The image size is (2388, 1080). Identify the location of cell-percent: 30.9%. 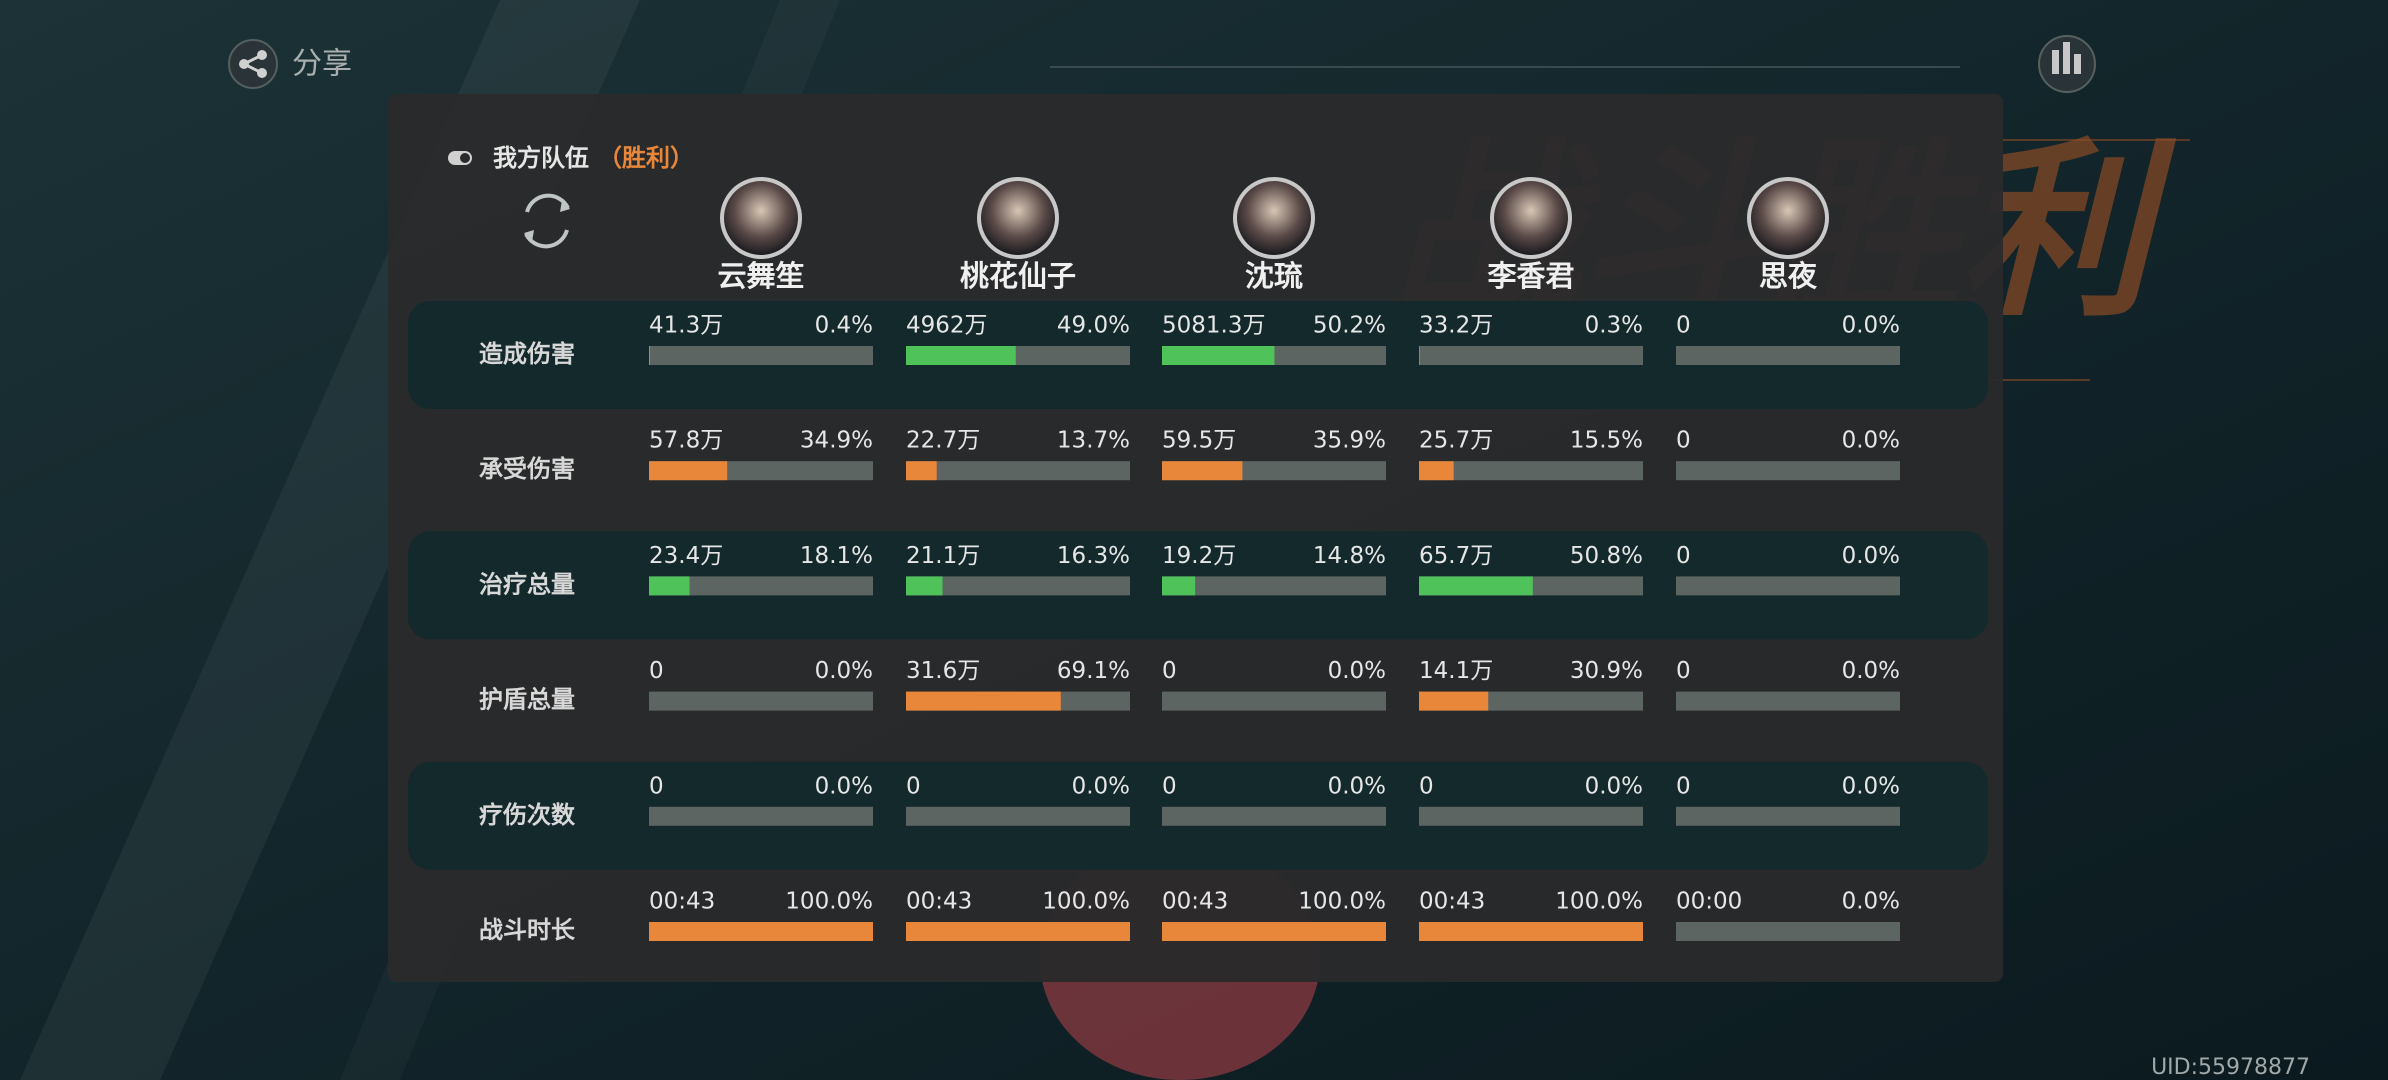
(1606, 671).